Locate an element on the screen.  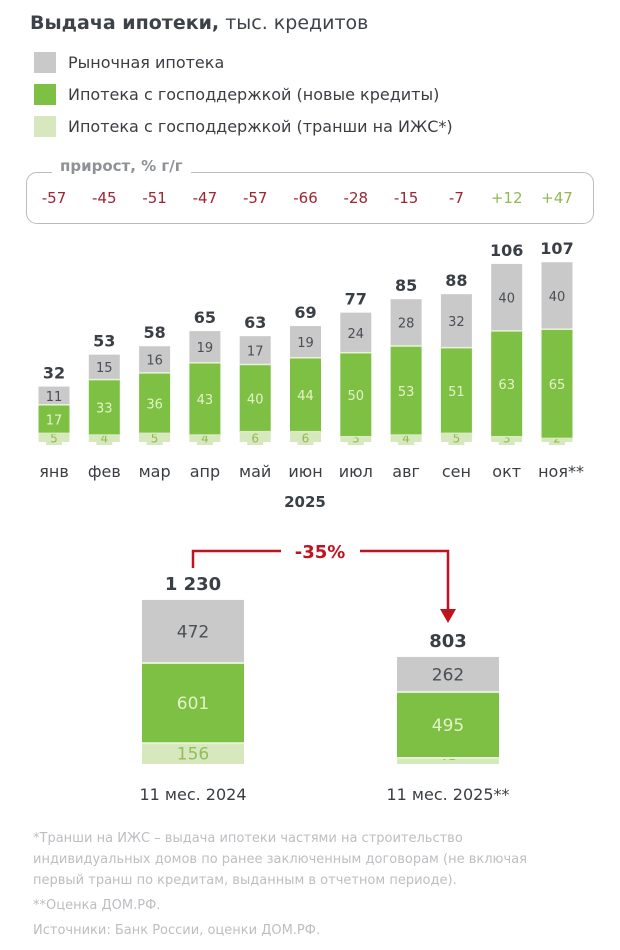
x-tick-label: апр is located at coordinates (205, 471).